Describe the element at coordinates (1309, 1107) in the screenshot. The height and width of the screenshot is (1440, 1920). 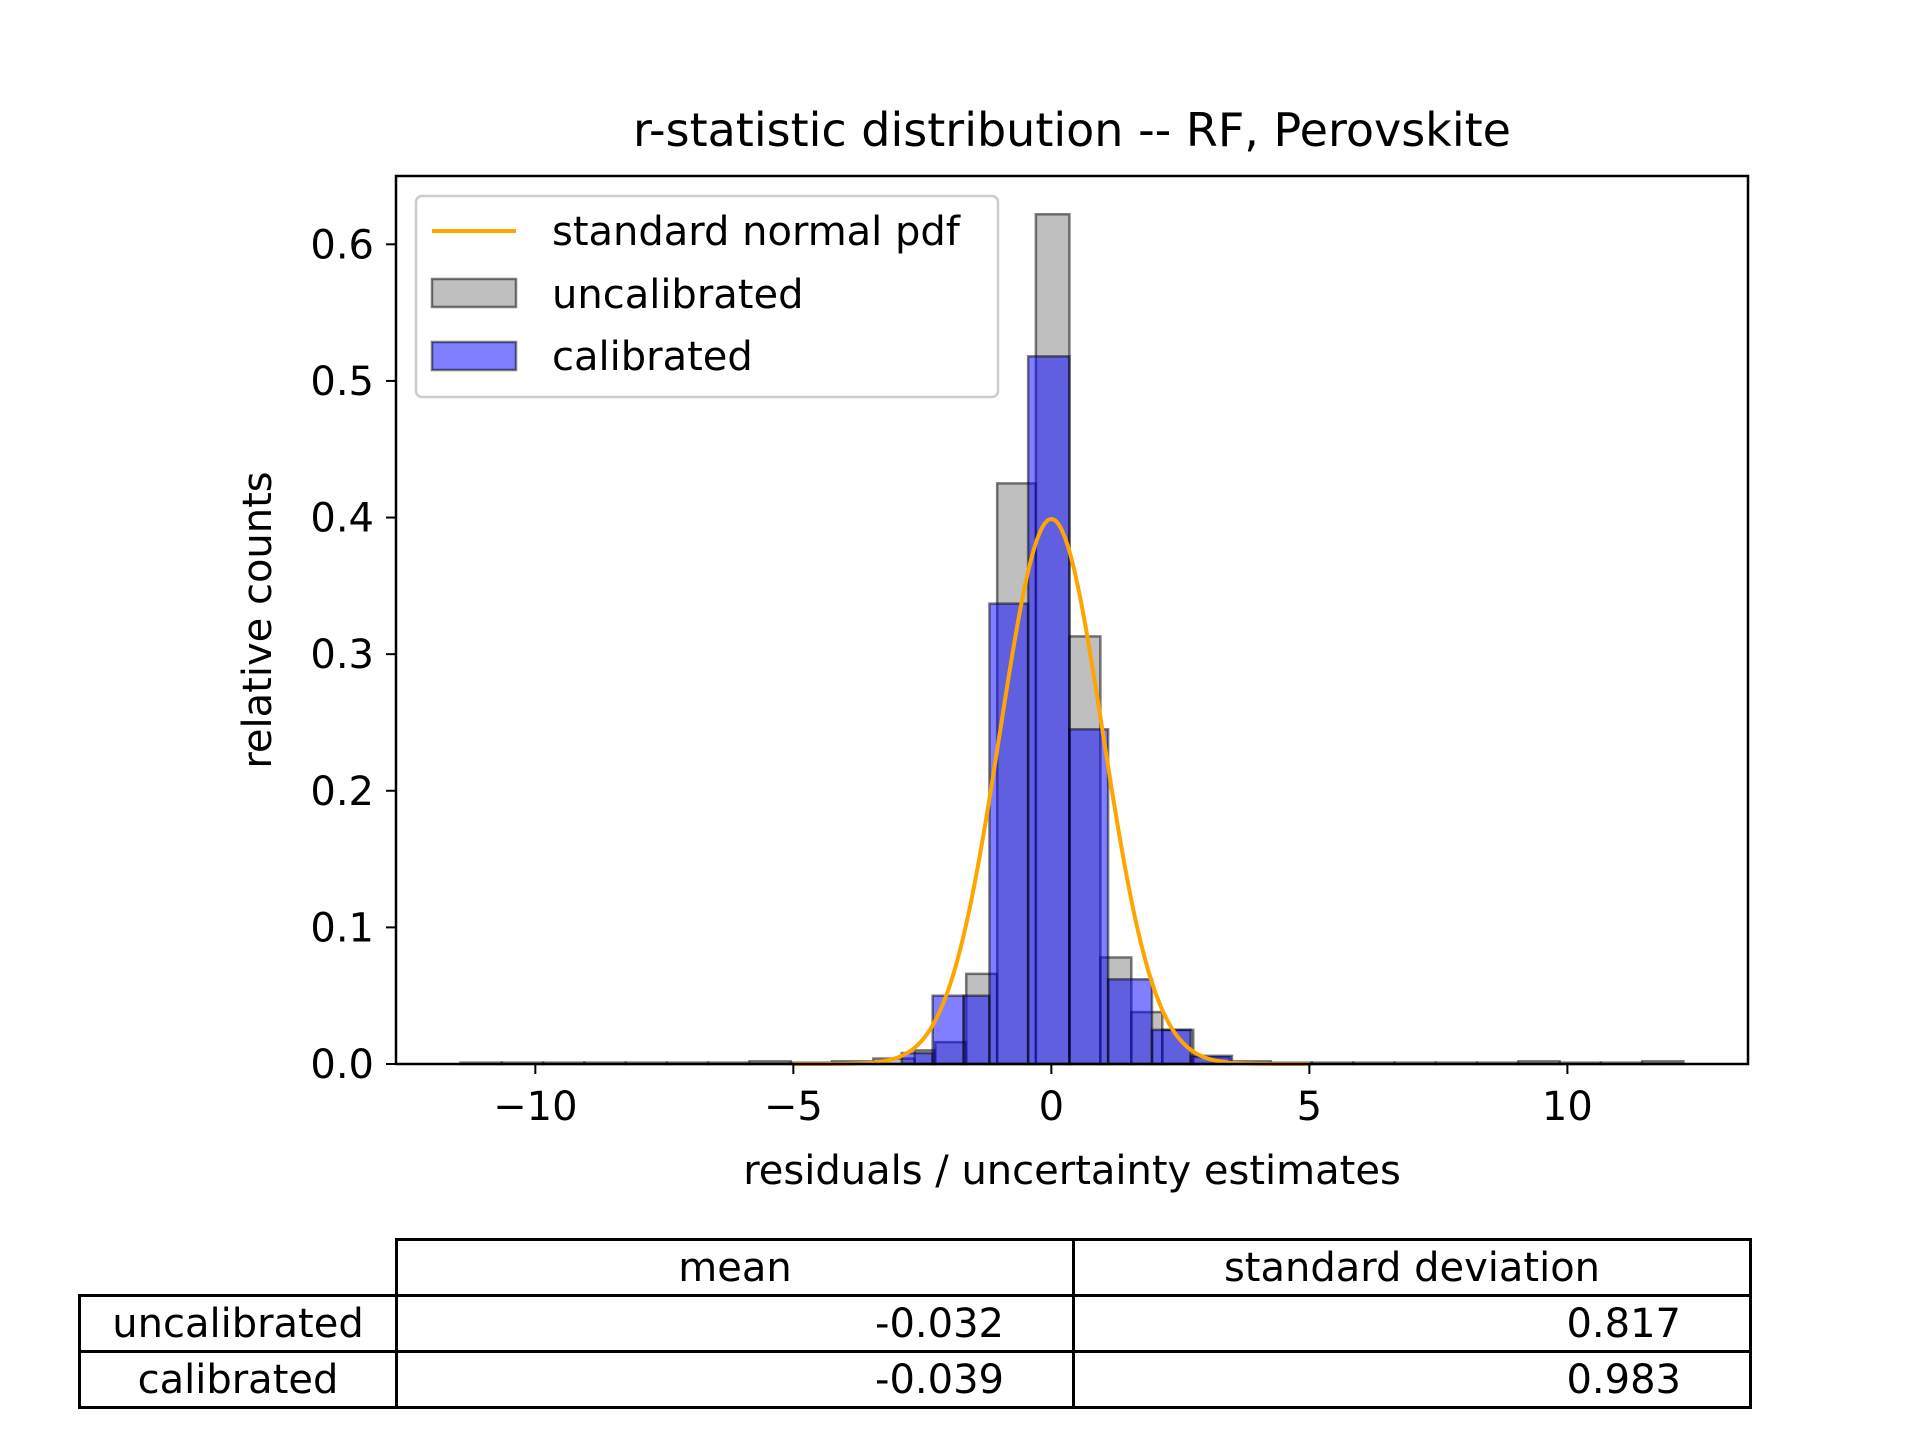
I see `x-tick-label: 5` at that location.